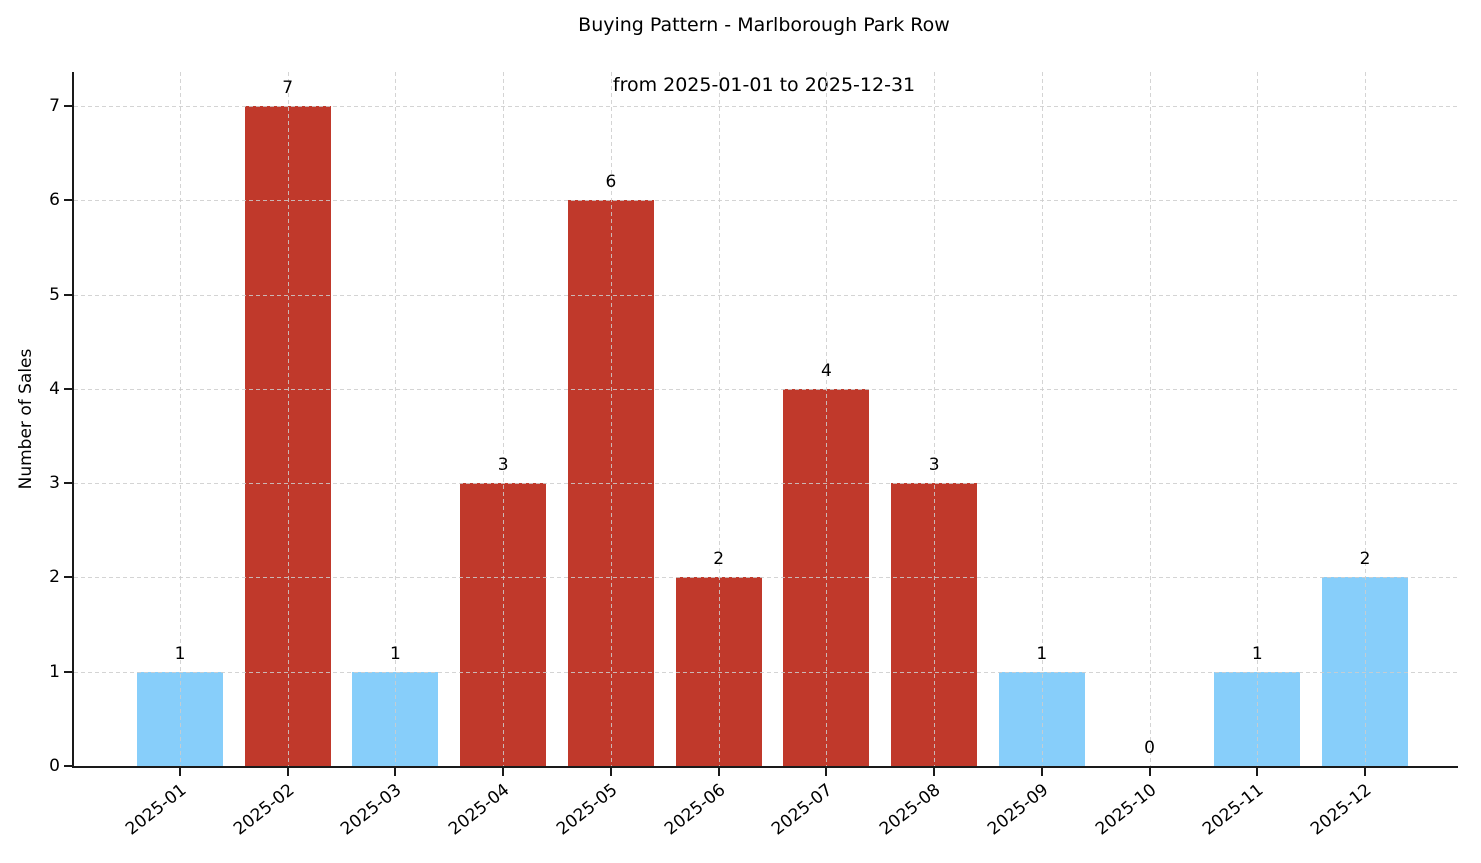 This screenshot has width=1481, height=863. I want to click on x-tick-label: 2025-03, so click(371, 810).